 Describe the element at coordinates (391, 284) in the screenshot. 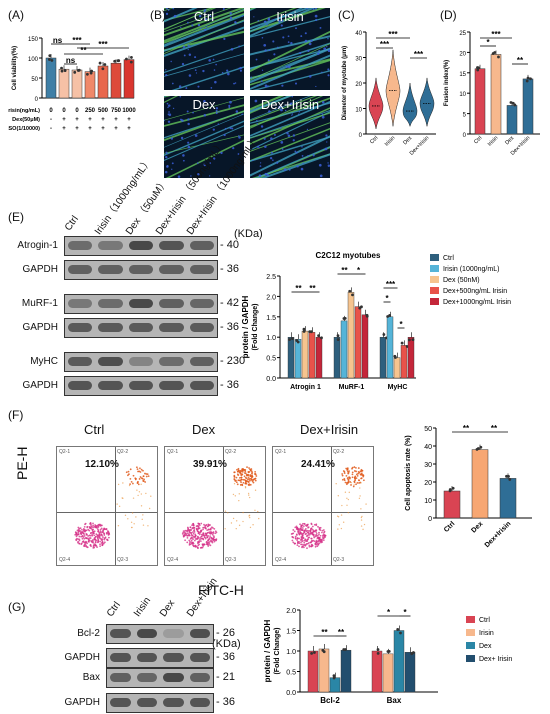

I see `significance-label: ***` at that location.